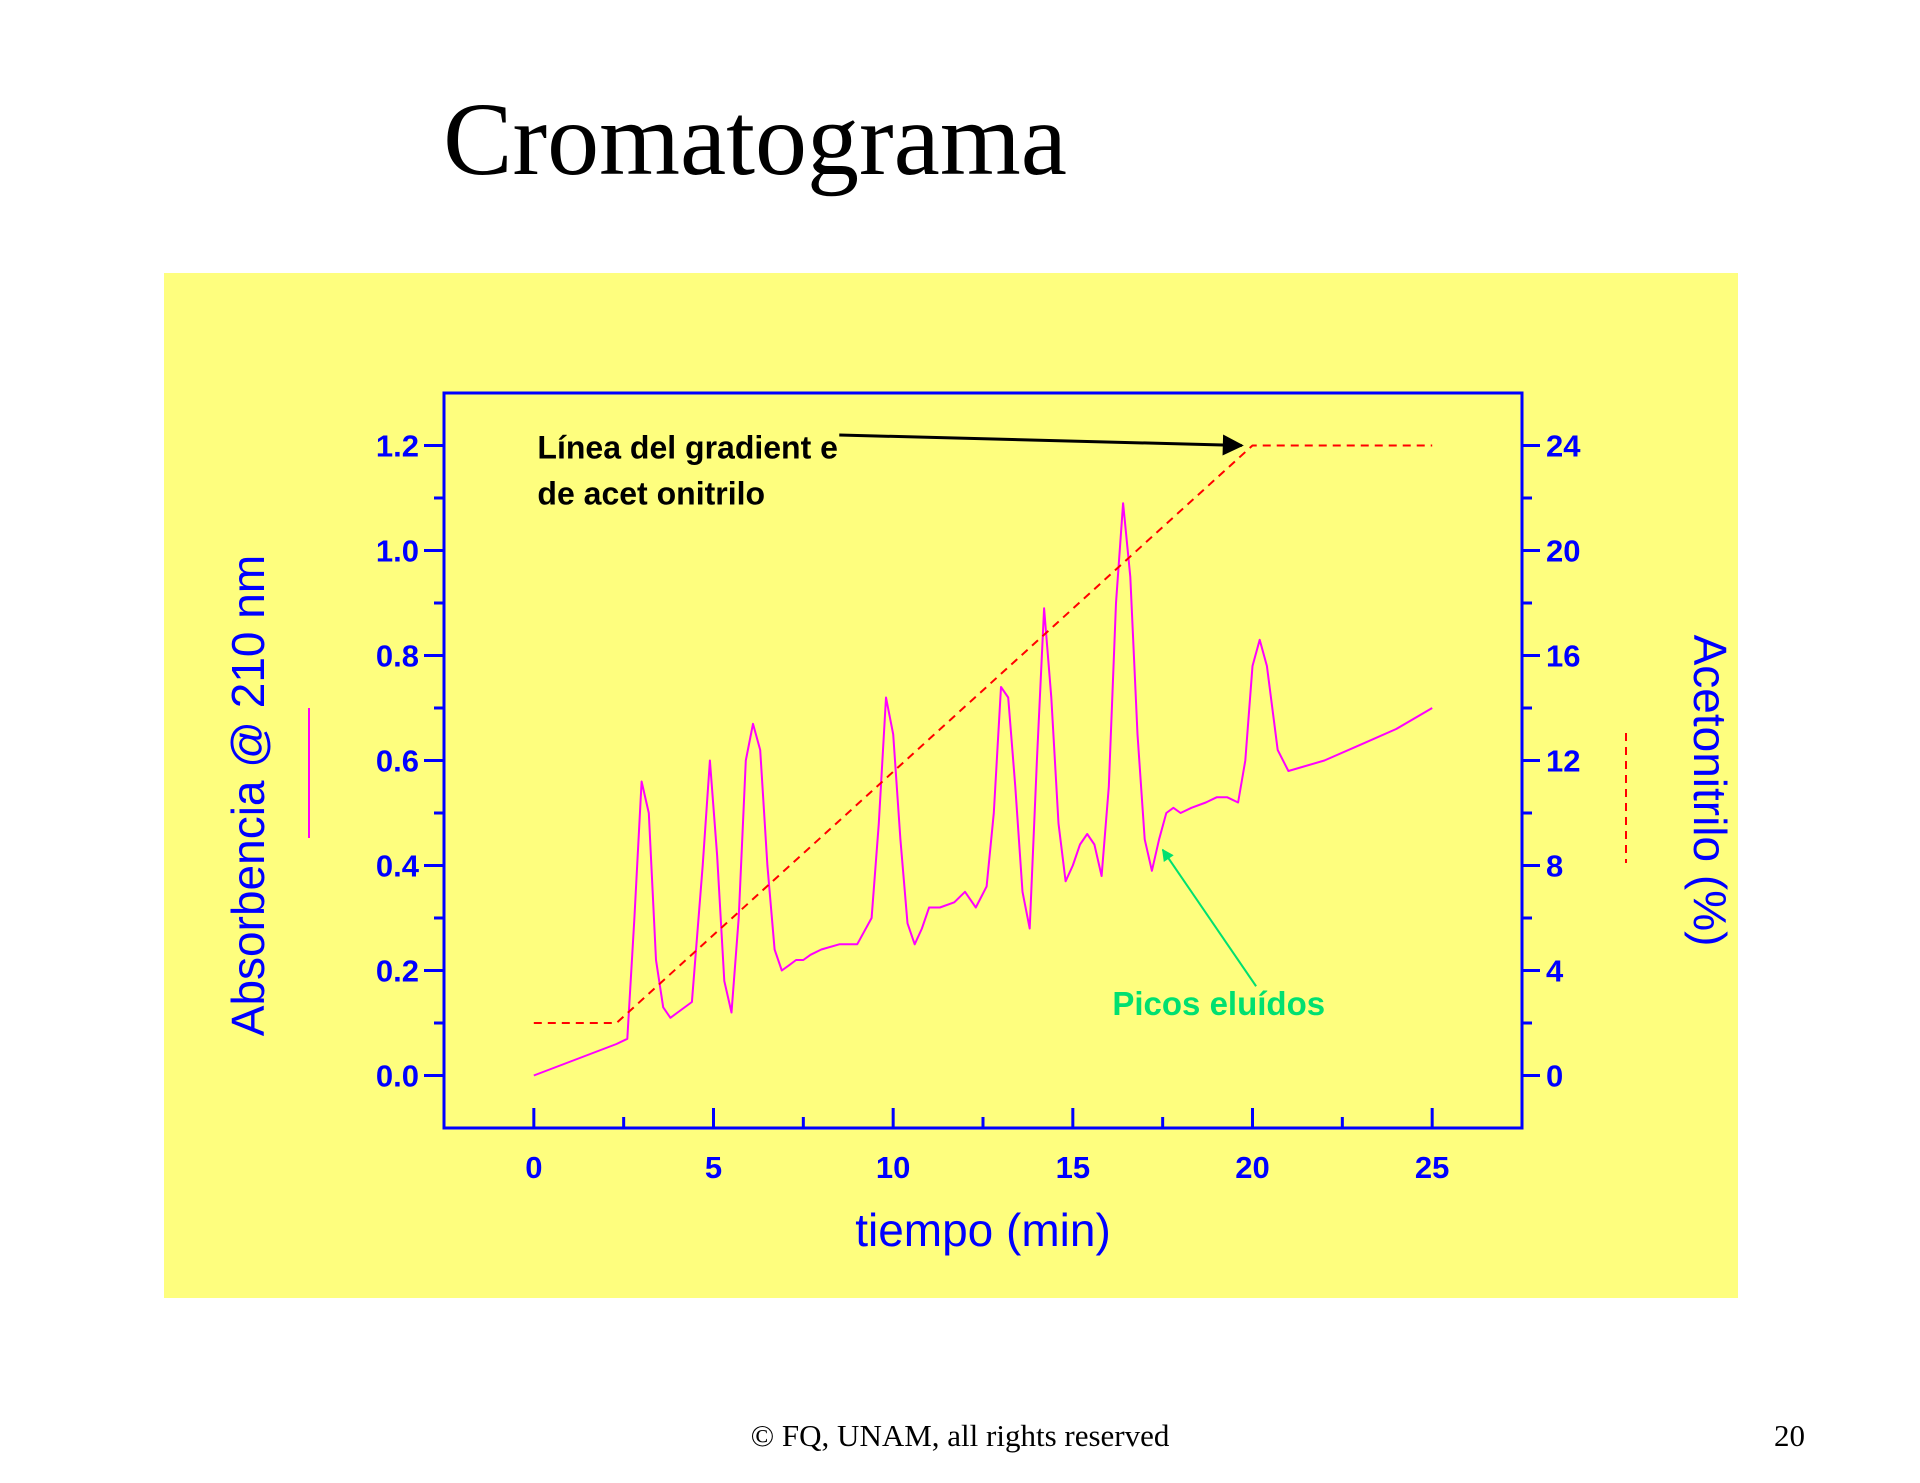  Describe the element at coordinates (397, 446) in the screenshot. I see `y-tick-label: 1.2` at that location.